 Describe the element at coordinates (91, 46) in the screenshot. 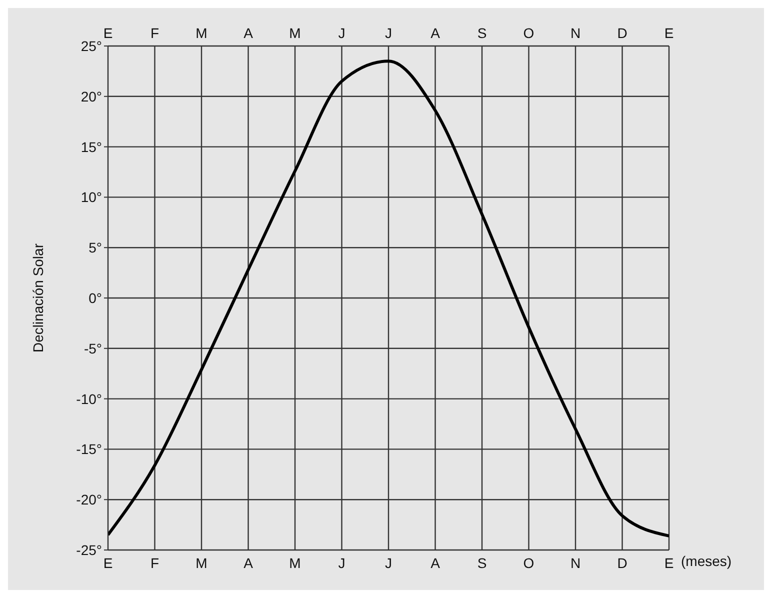

I see `y-tick-label: 25°` at that location.